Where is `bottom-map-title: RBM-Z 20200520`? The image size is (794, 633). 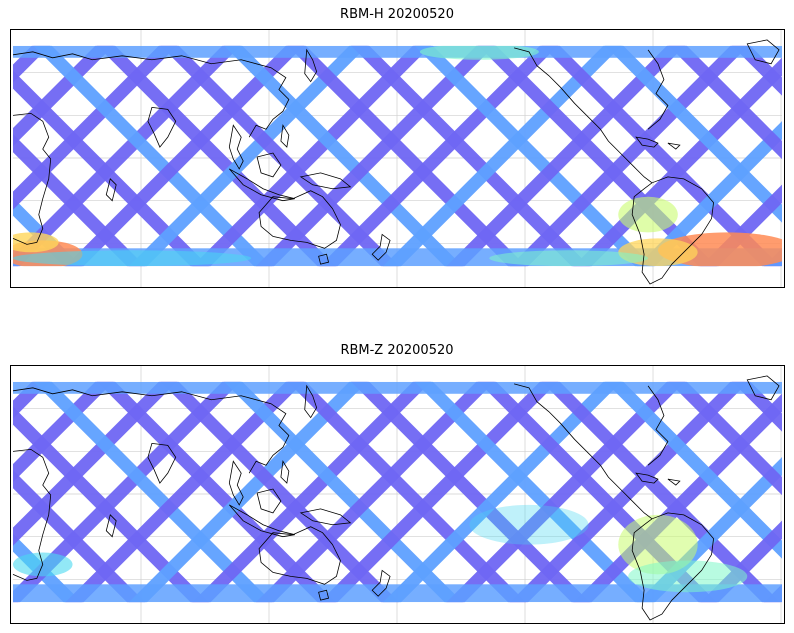
bottom-map-title: RBM-Z 20200520 is located at coordinates (397, 350).